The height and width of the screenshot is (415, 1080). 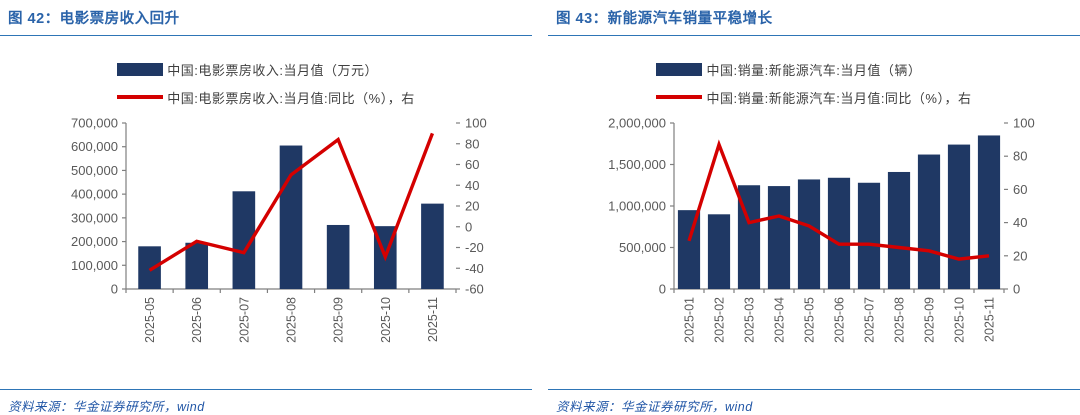 I want to click on svg-text: 200,000, so click(x=94, y=241).